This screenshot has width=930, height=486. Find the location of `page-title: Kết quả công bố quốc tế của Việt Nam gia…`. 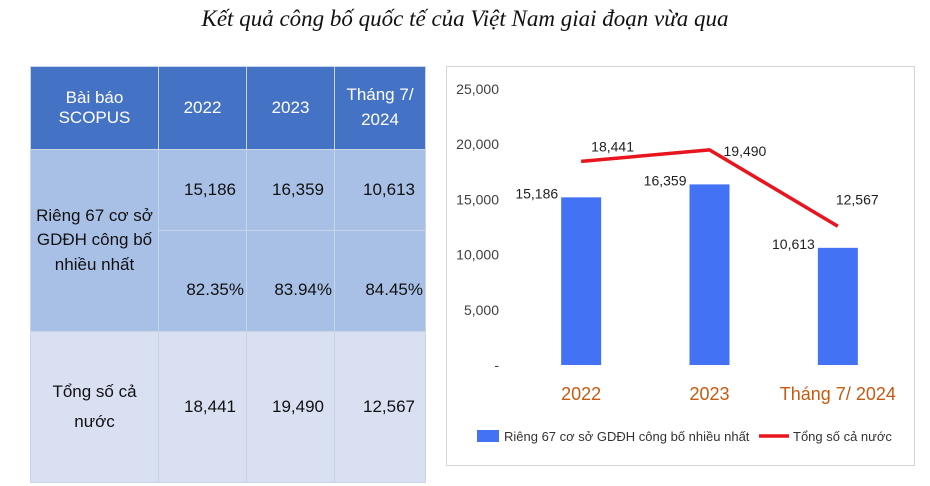

page-title: Kết quả công bố quốc tế của Việt Nam gia… is located at coordinates (465, 18).